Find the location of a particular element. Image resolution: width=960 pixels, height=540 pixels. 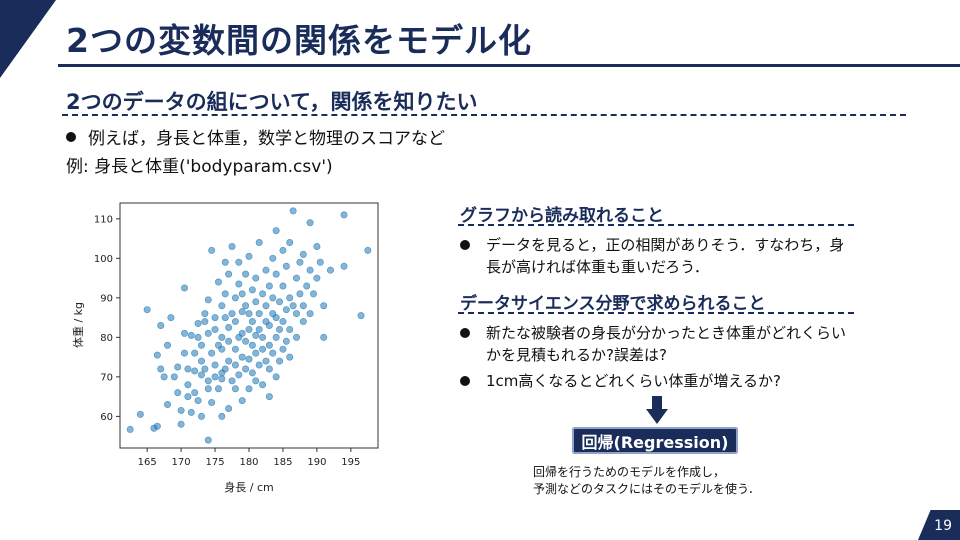

x-axis-label: 身長 / cm is located at coordinates (248, 487).